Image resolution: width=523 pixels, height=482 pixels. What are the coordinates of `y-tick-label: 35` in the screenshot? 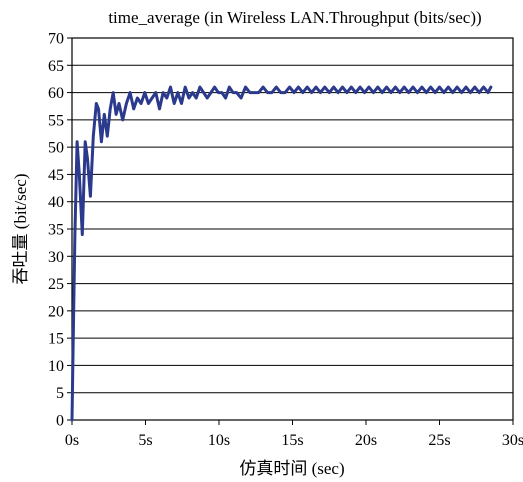 It's located at (56, 230).